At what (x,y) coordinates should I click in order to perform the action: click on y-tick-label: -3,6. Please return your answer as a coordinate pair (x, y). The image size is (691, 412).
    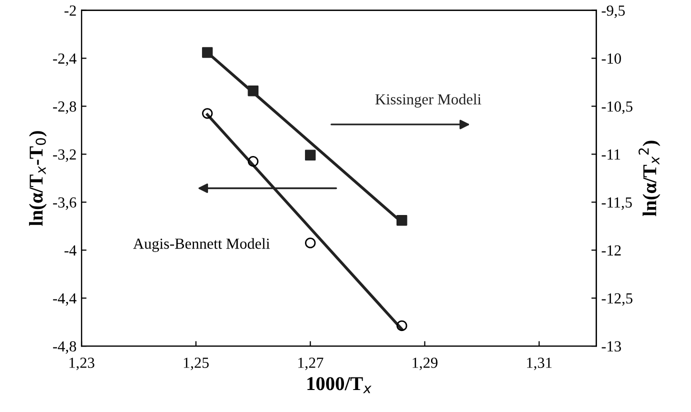
    Looking at the image, I should click on (64, 203).